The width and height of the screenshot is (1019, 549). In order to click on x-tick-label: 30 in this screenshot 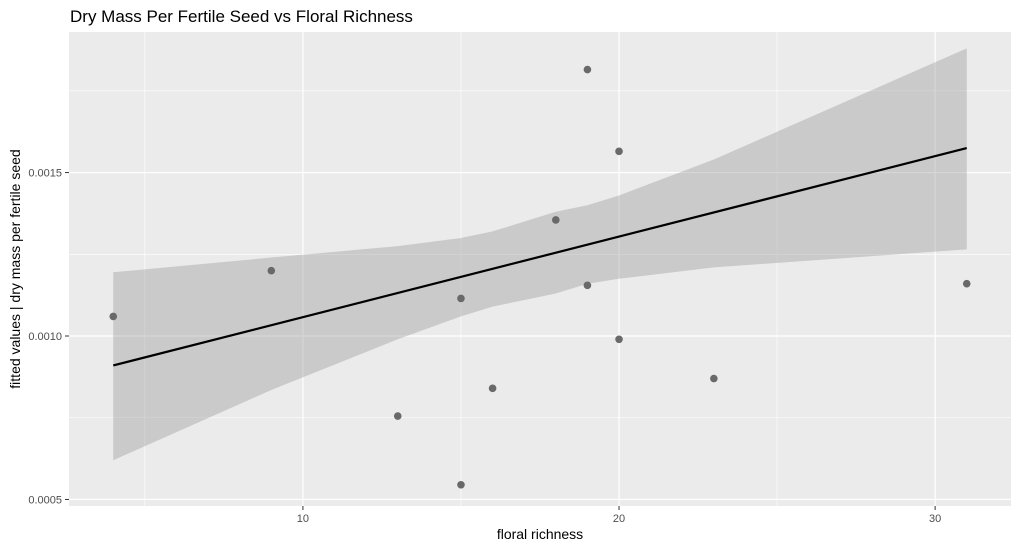, I will do `click(935, 519)`.